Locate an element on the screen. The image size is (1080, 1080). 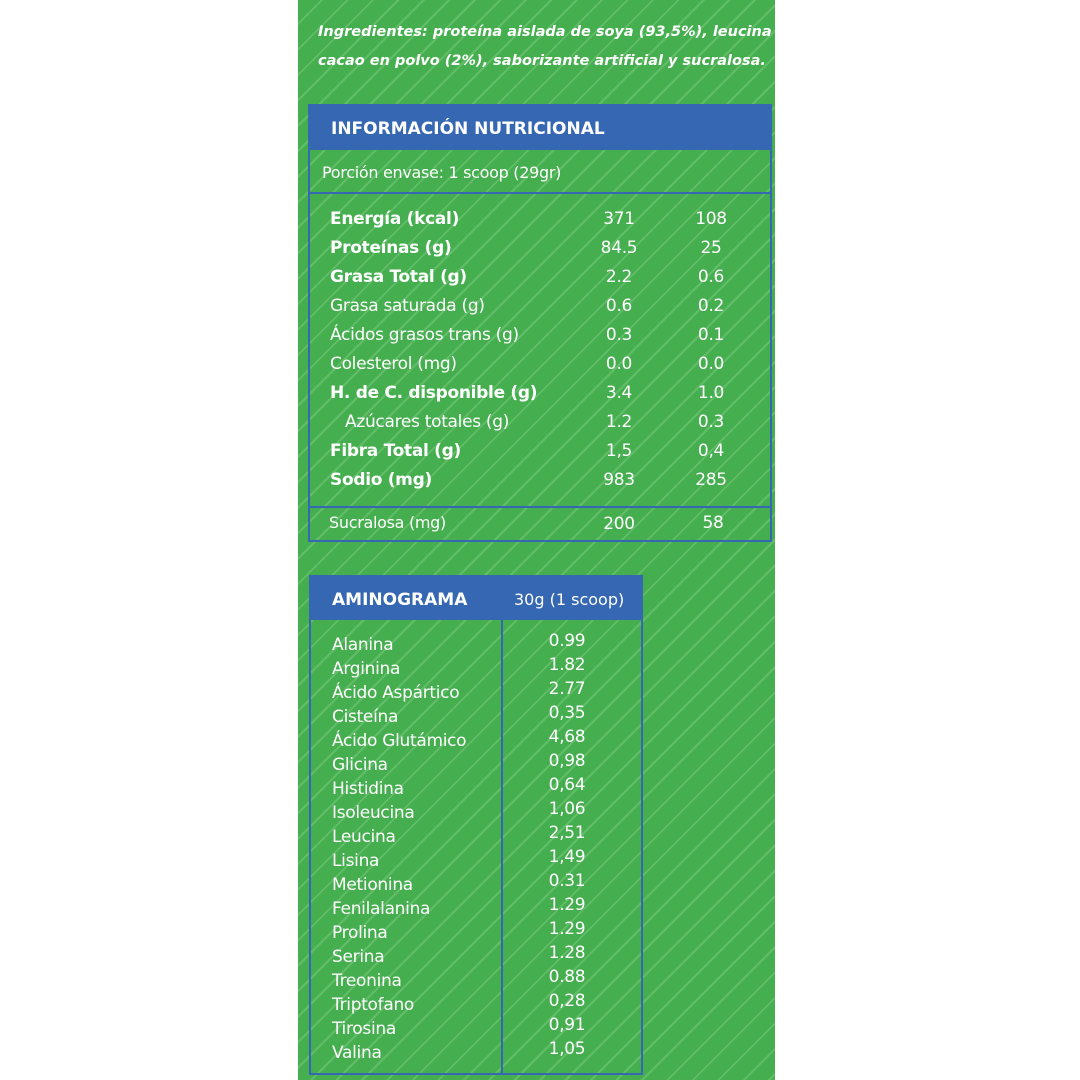
nutrition-header is located at coordinates (540, 127).